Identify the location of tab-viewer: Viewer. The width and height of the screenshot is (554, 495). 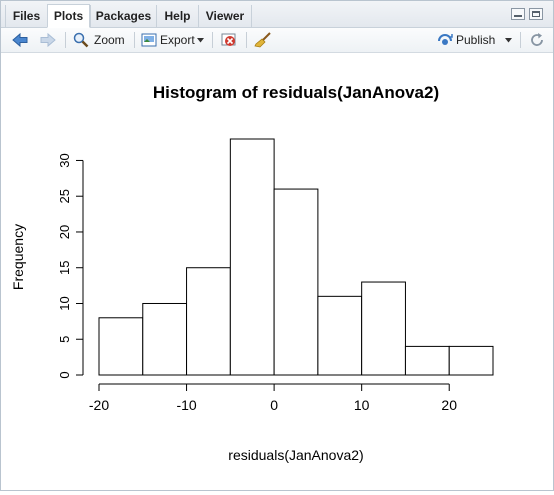
(225, 16).